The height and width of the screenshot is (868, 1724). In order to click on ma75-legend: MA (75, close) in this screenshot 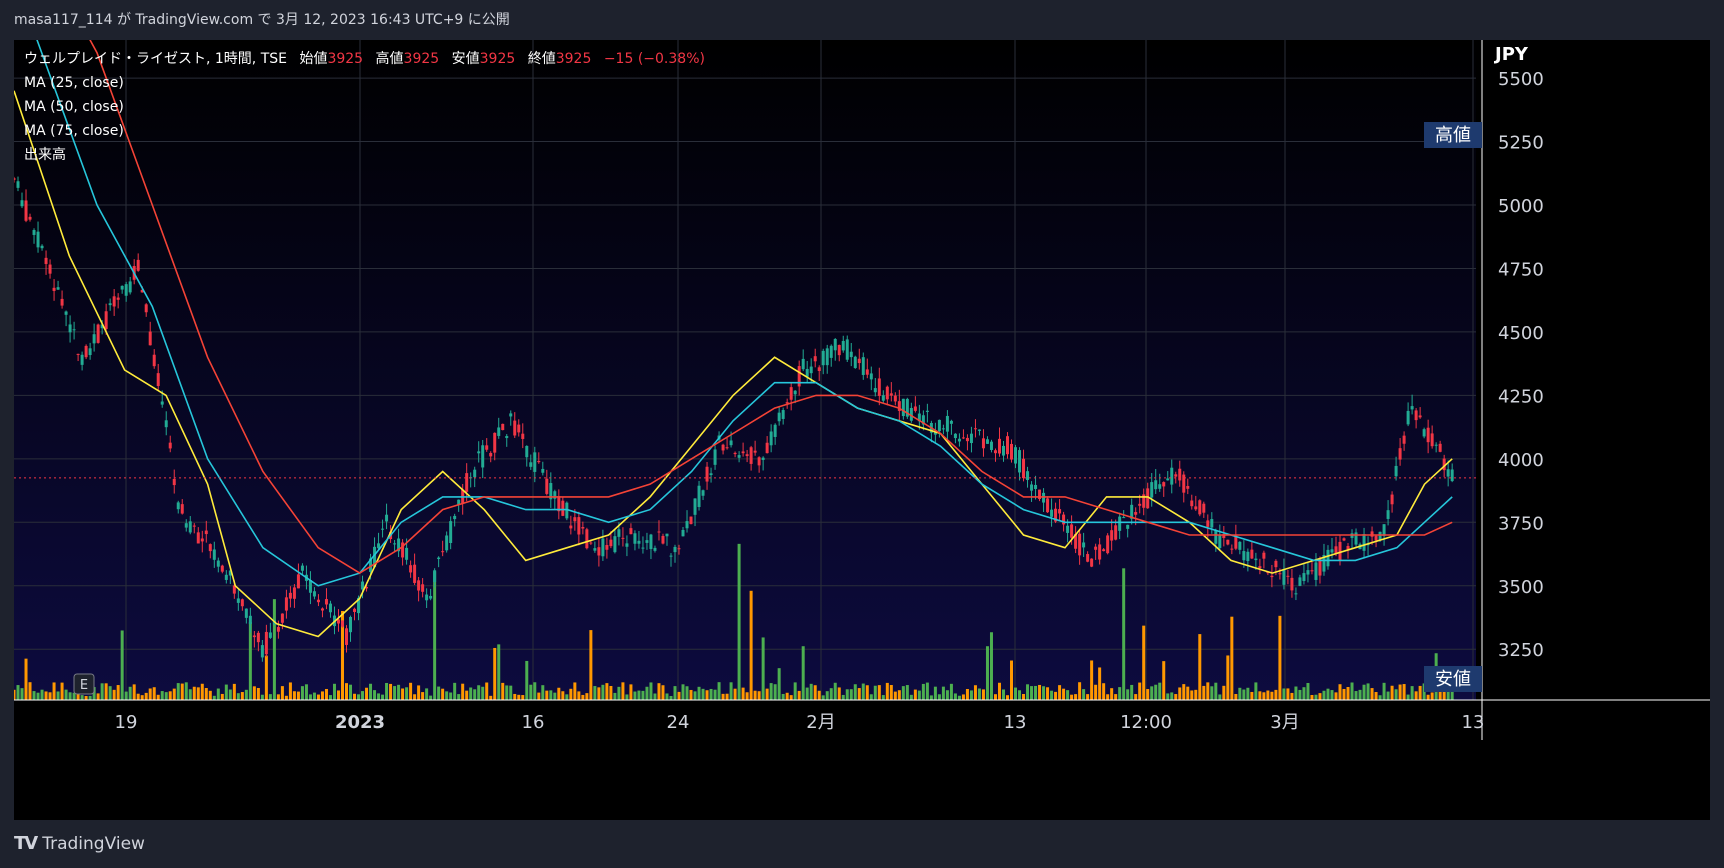, I will do `click(74, 131)`.